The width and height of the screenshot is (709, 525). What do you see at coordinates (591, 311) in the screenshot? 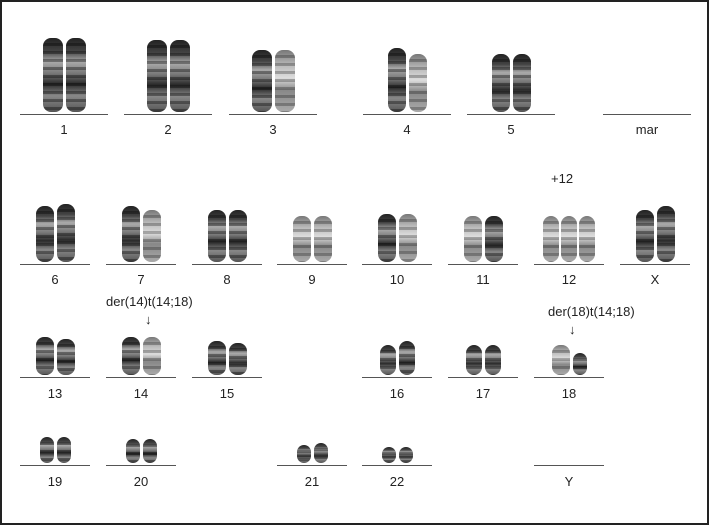
I see `der18-annotation: der(18)t(14;18)` at bounding box center [591, 311].